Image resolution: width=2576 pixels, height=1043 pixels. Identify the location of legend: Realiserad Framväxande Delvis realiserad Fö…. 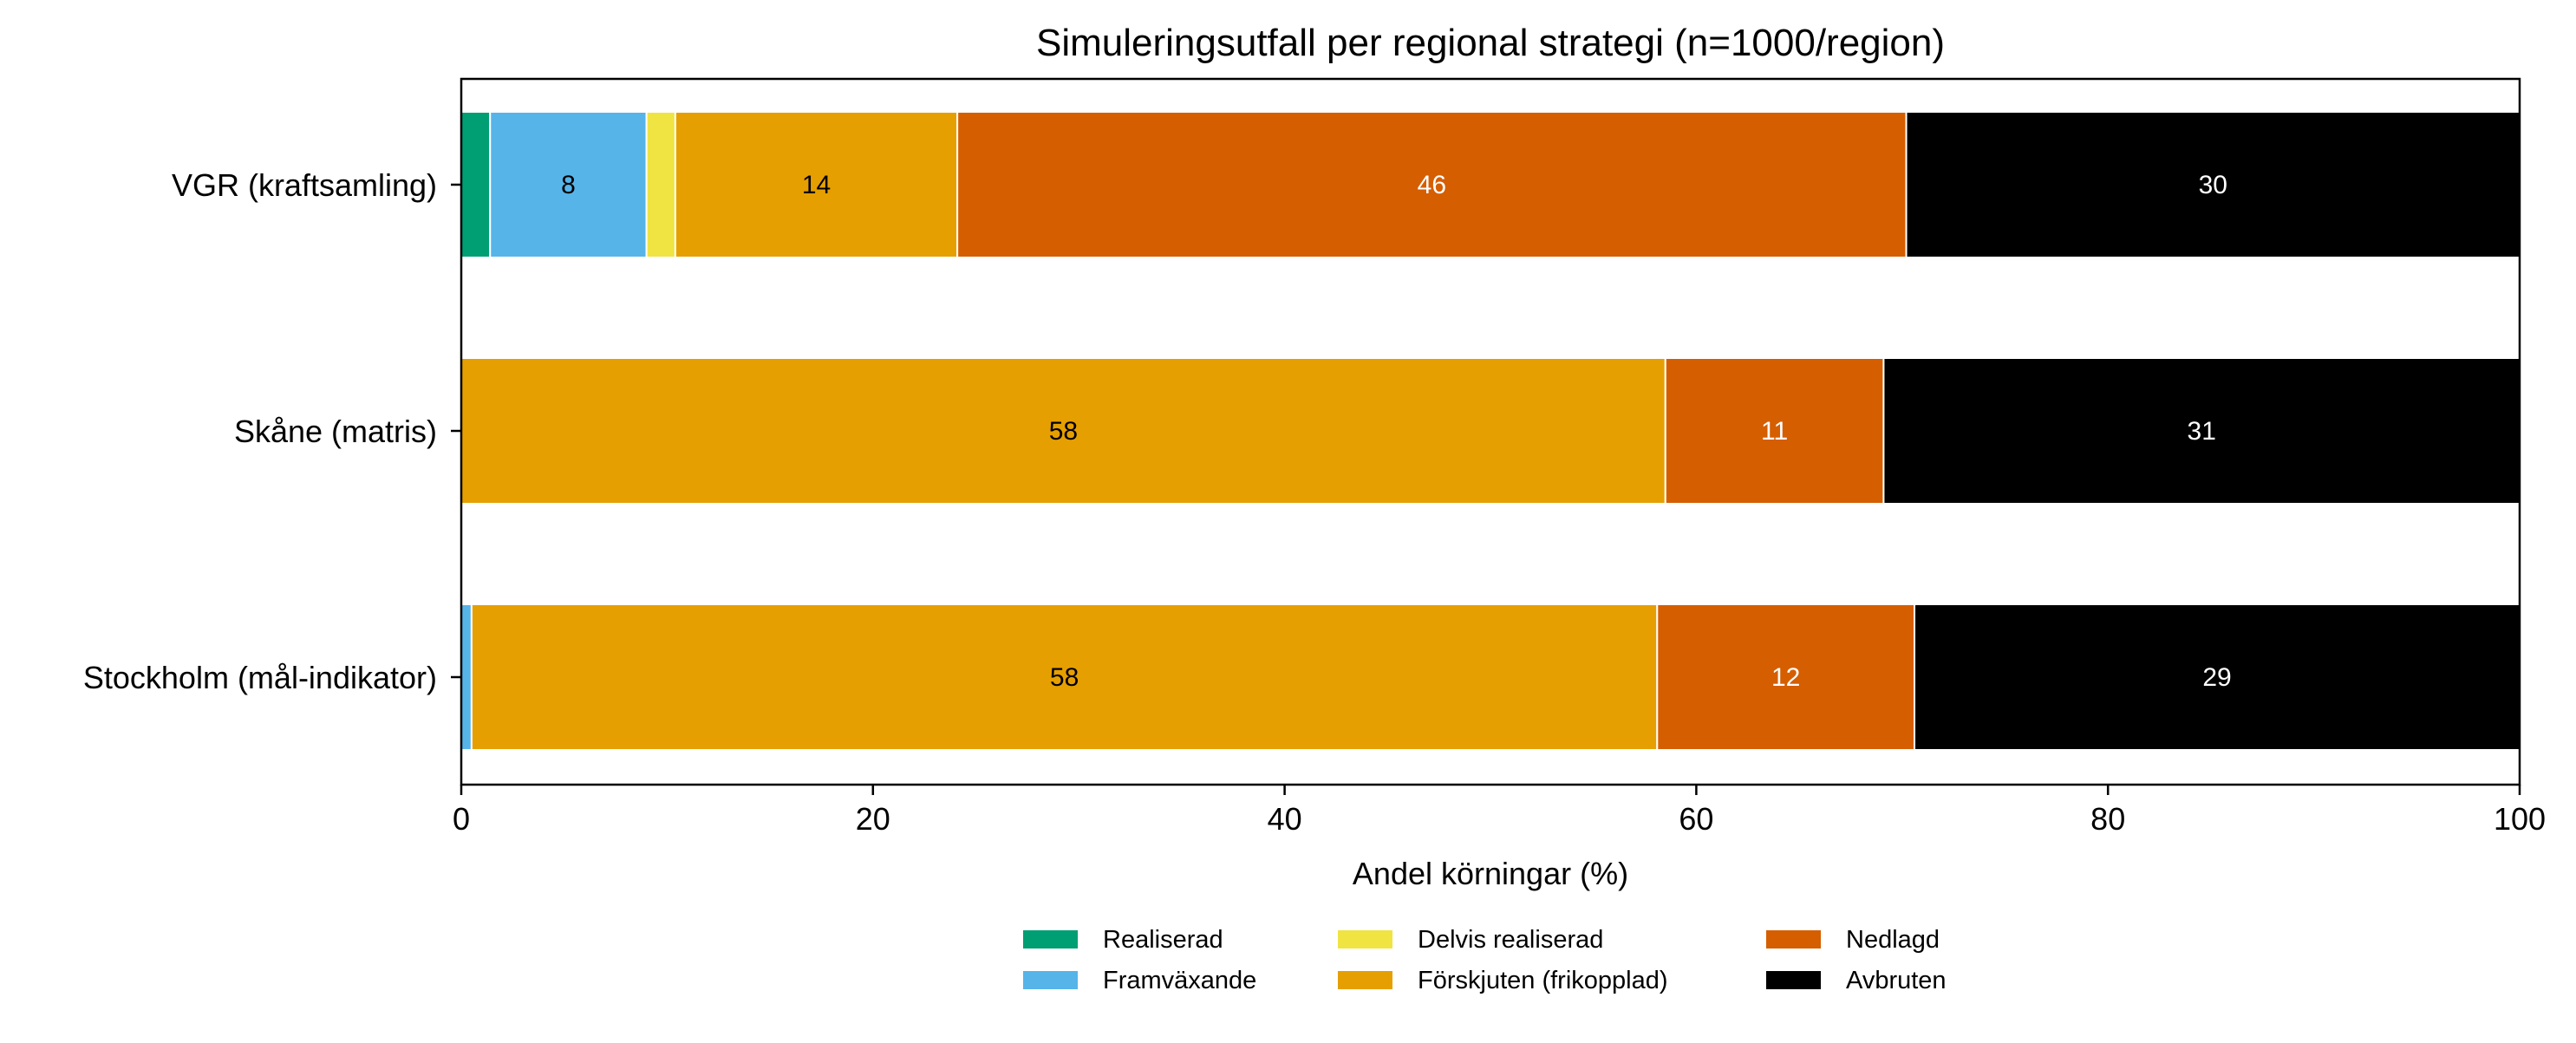
(1485, 960).